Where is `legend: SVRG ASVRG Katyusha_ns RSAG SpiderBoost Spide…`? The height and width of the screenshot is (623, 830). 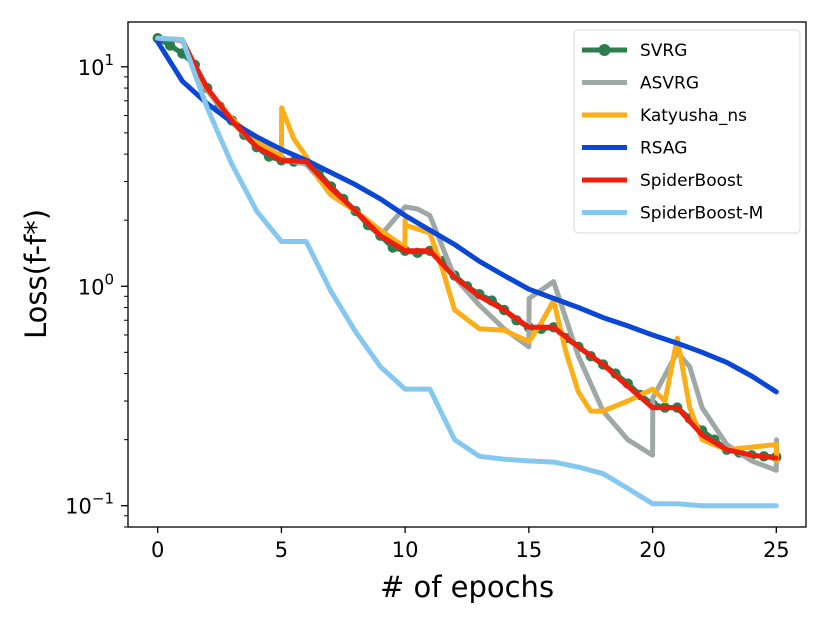 legend: SVRG ASVRG Katyusha_ns RSAG SpiderBoost Spide… is located at coordinates (687, 131).